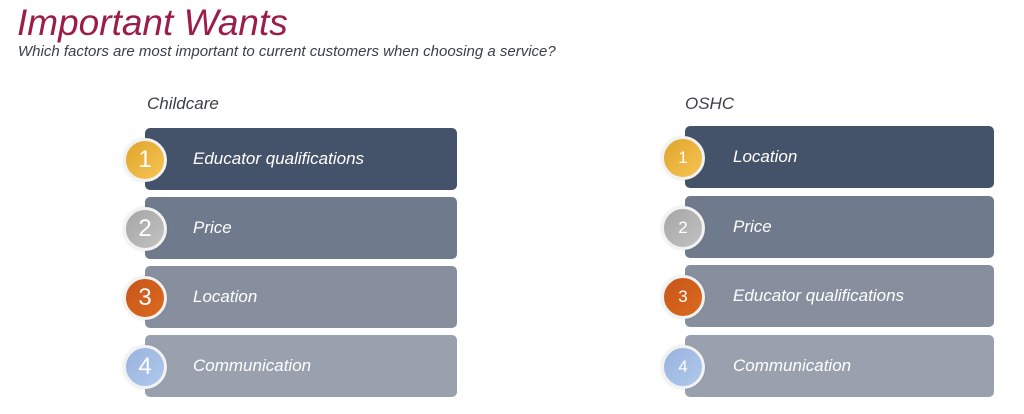 This screenshot has height=414, width=1024. Describe the element at coordinates (252, 365) in the screenshot. I see `childcare-rank-4-label: Communication` at that location.